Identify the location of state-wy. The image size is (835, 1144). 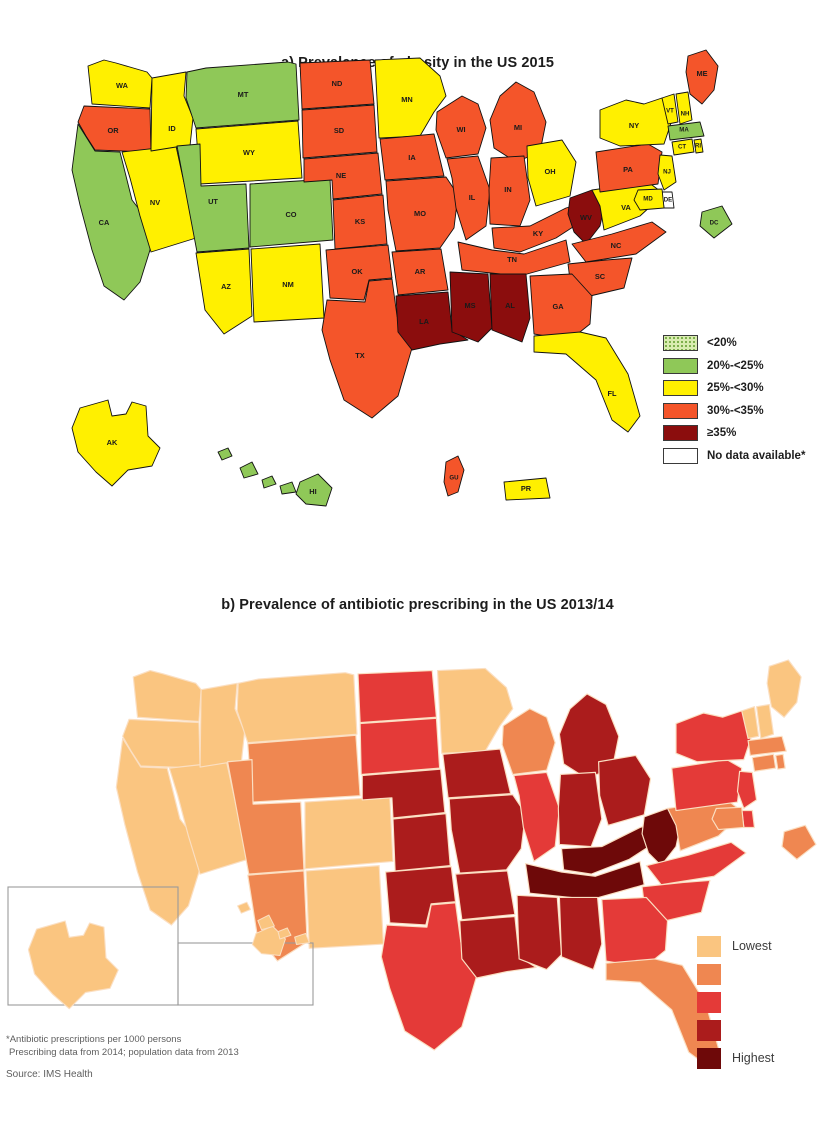
(304, 768).